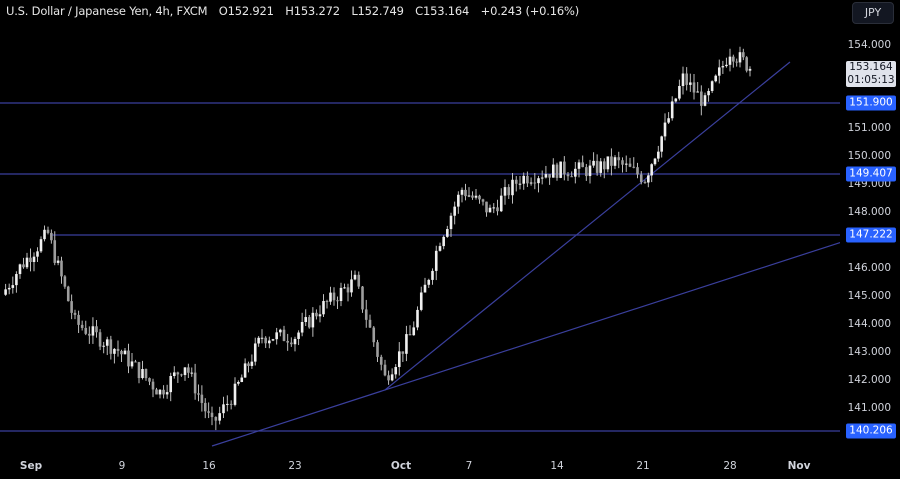  What do you see at coordinates (312, 11) in the screenshot?
I see `ohlc-high: H153.272` at bounding box center [312, 11].